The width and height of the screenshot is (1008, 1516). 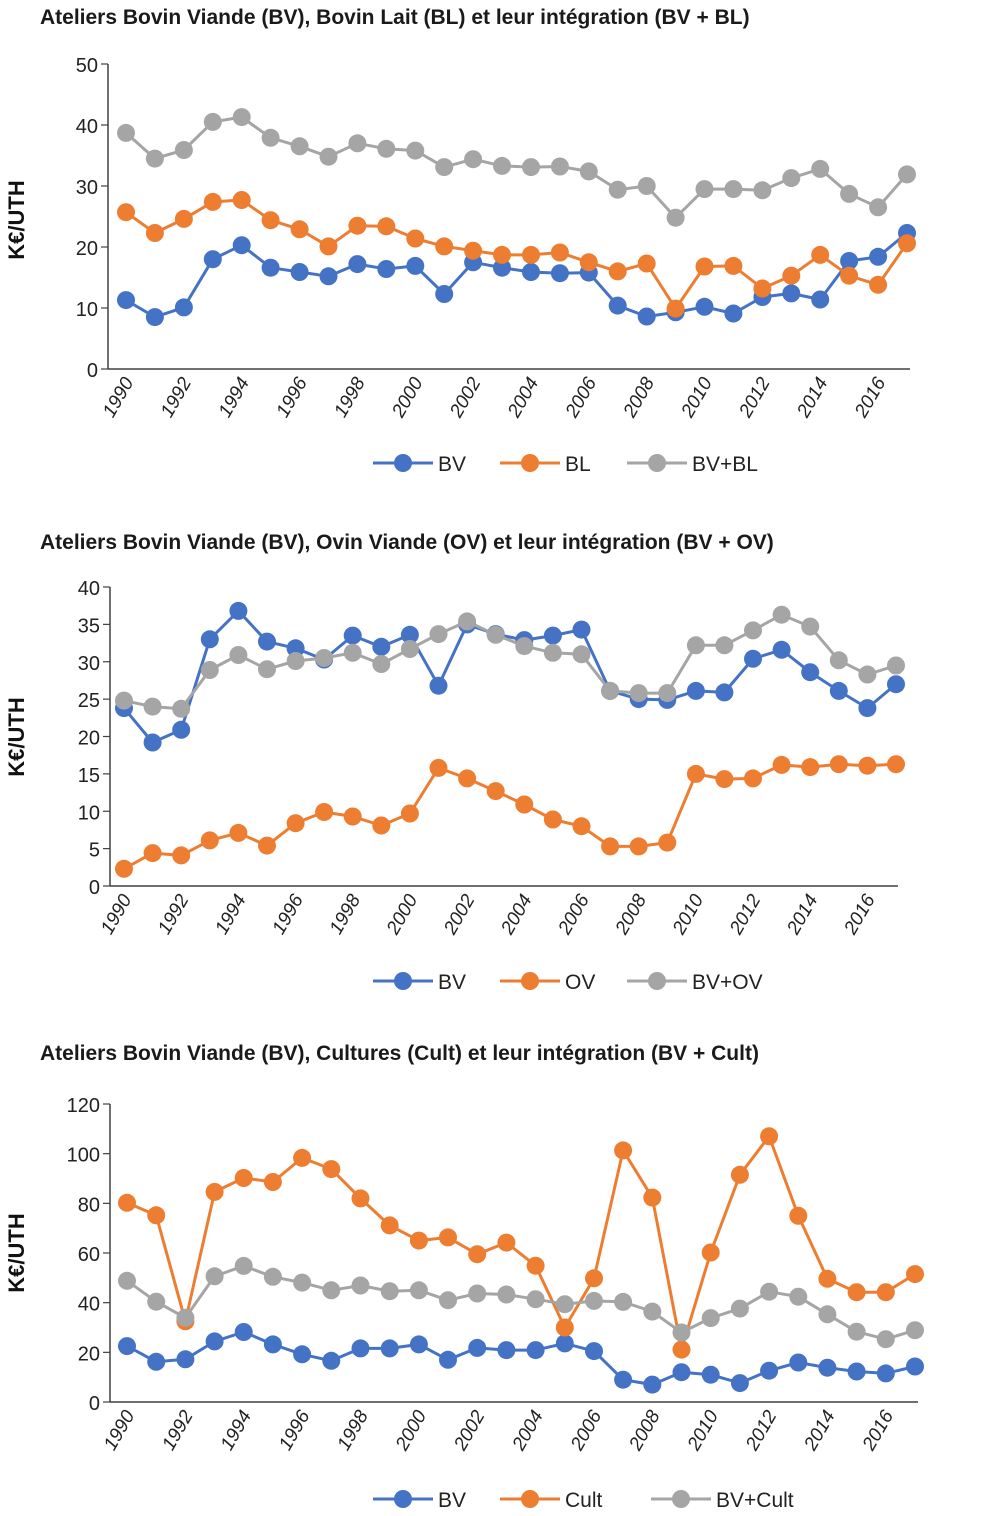 I want to click on y-tick-label: 40, so click(x=89, y=589).